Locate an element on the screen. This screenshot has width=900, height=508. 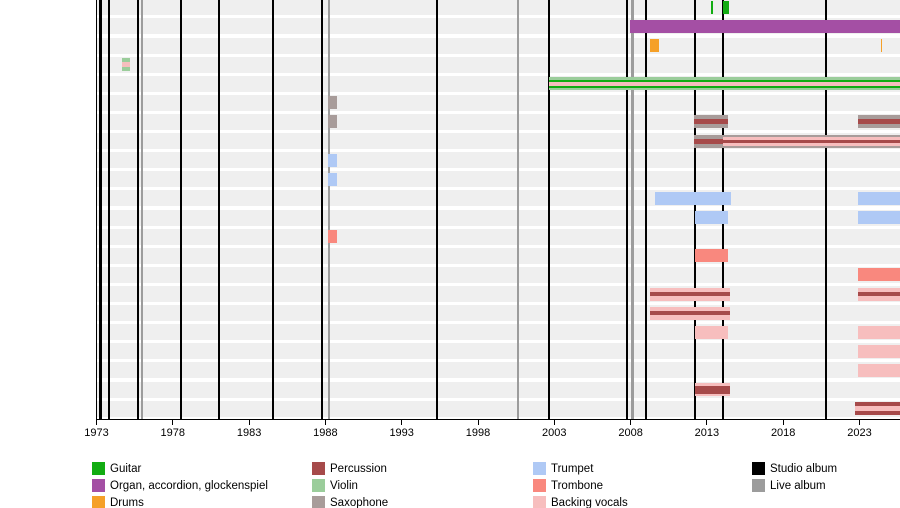
legend-swatch-organ is located at coordinates (98, 485).